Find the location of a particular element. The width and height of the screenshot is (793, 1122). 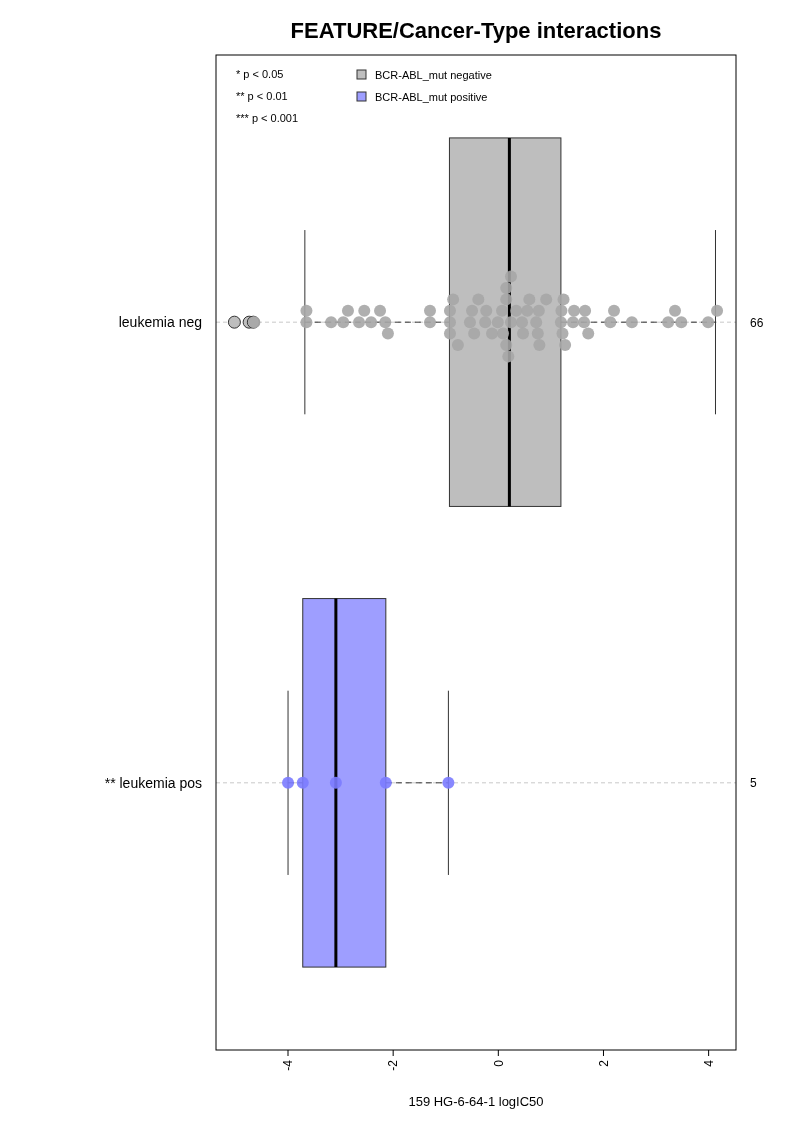

annotation: * p < 0.05 is located at coordinates (260, 74).